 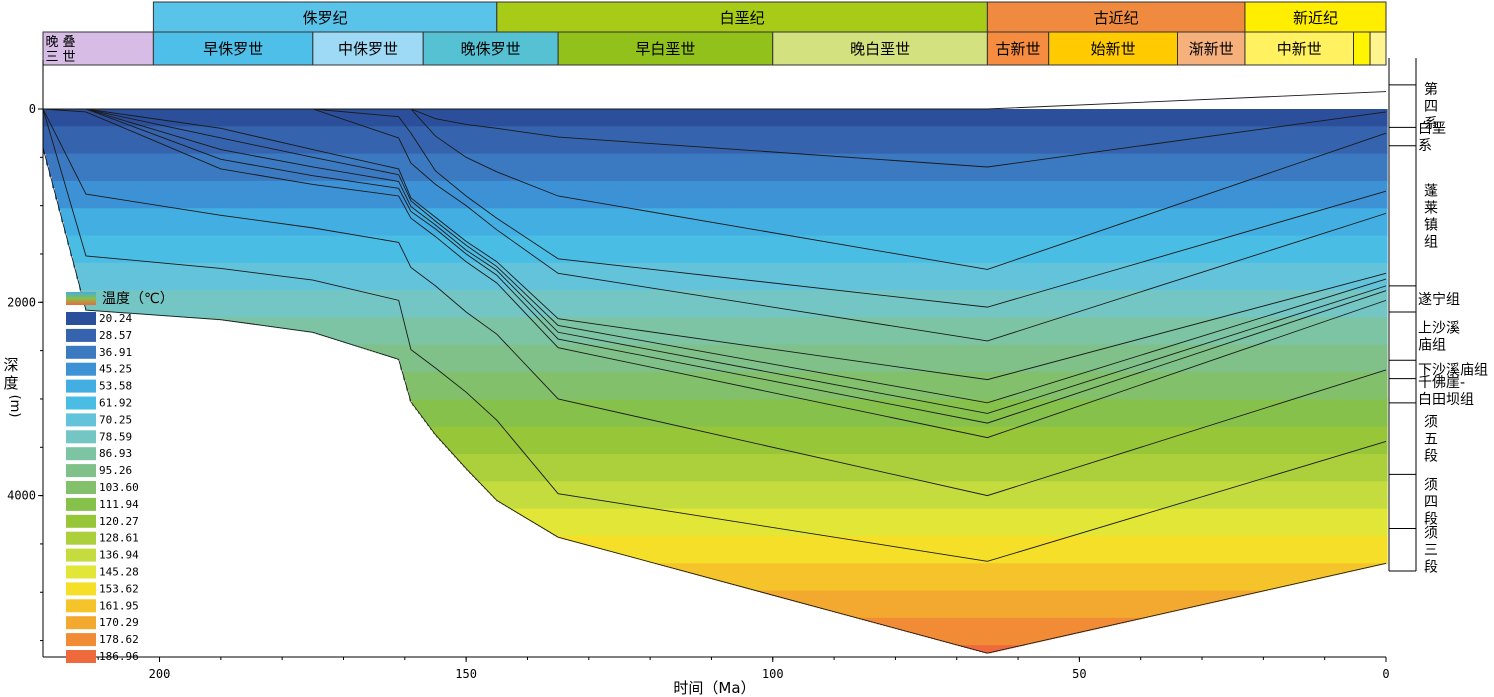 I want to click on epoch-label: 古新世, so click(x=1018, y=49).